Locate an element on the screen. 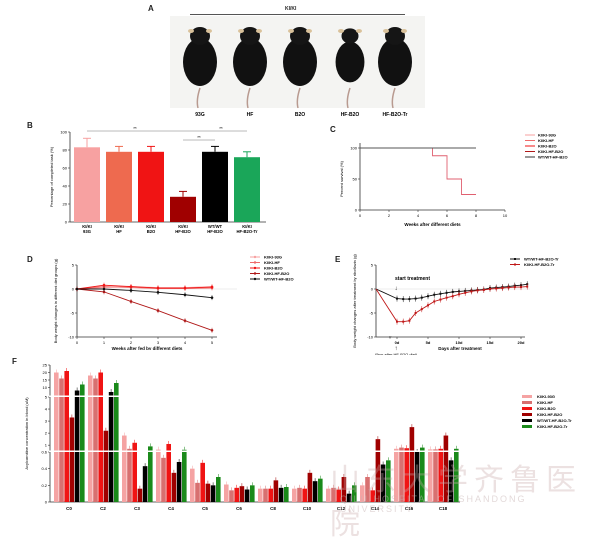  svg-text: 100 is located at coordinates (353, 148).